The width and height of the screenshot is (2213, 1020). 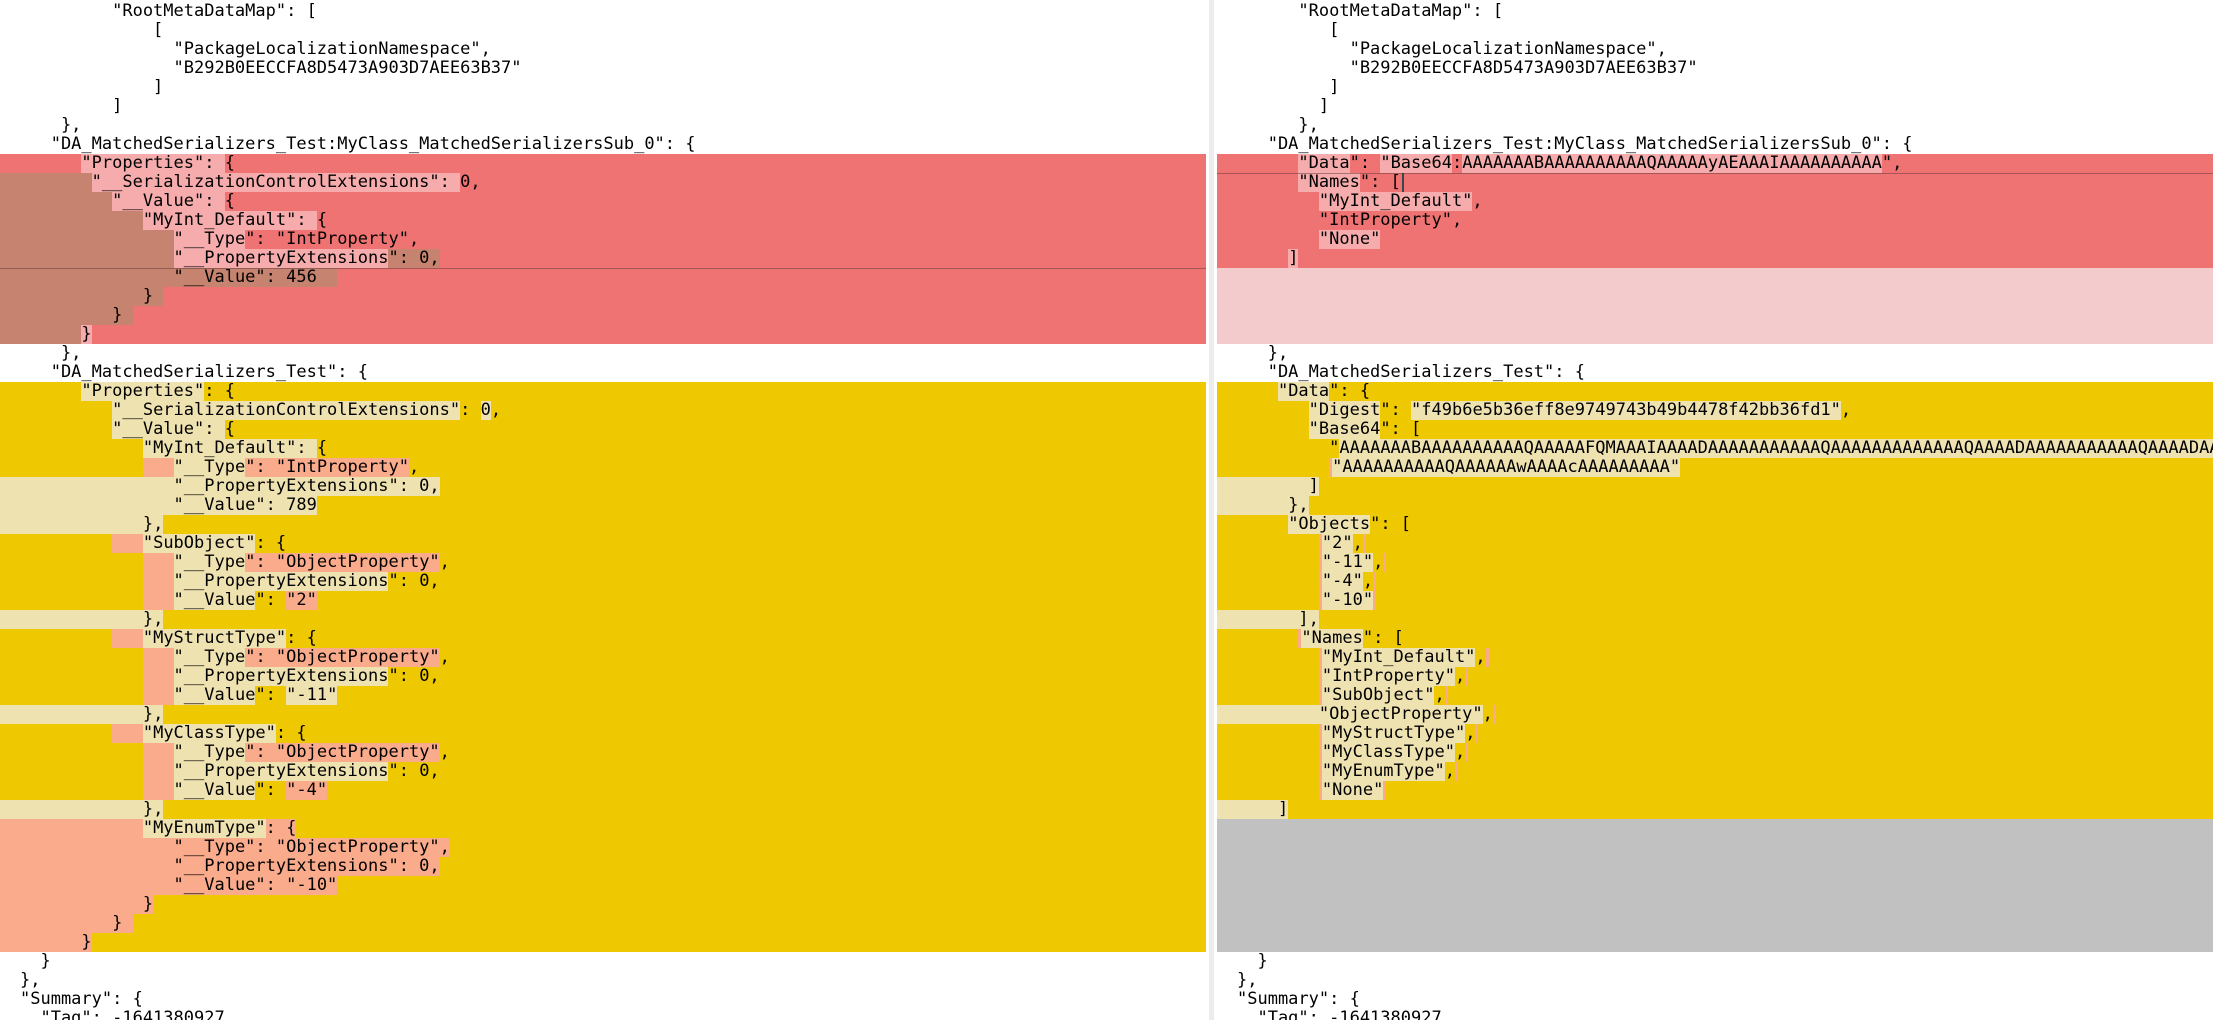 What do you see at coordinates (1715, 999) in the screenshot?
I see `code-line: "Summary": {` at bounding box center [1715, 999].